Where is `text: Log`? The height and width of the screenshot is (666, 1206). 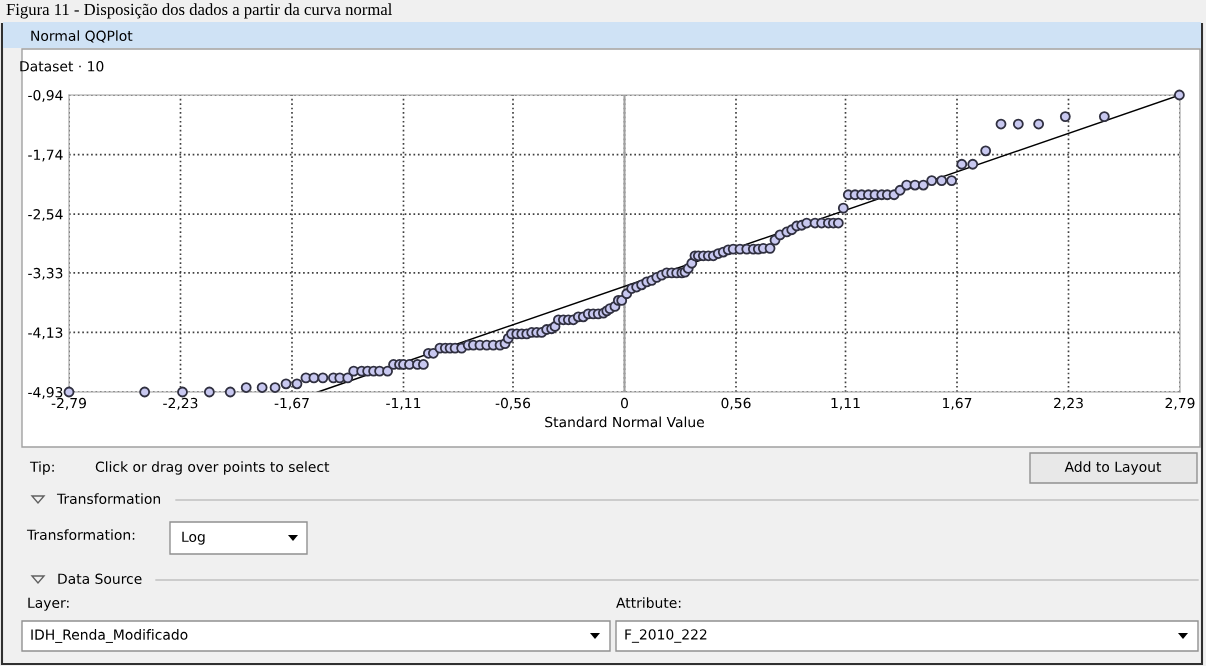 text: Log is located at coordinates (193, 538).